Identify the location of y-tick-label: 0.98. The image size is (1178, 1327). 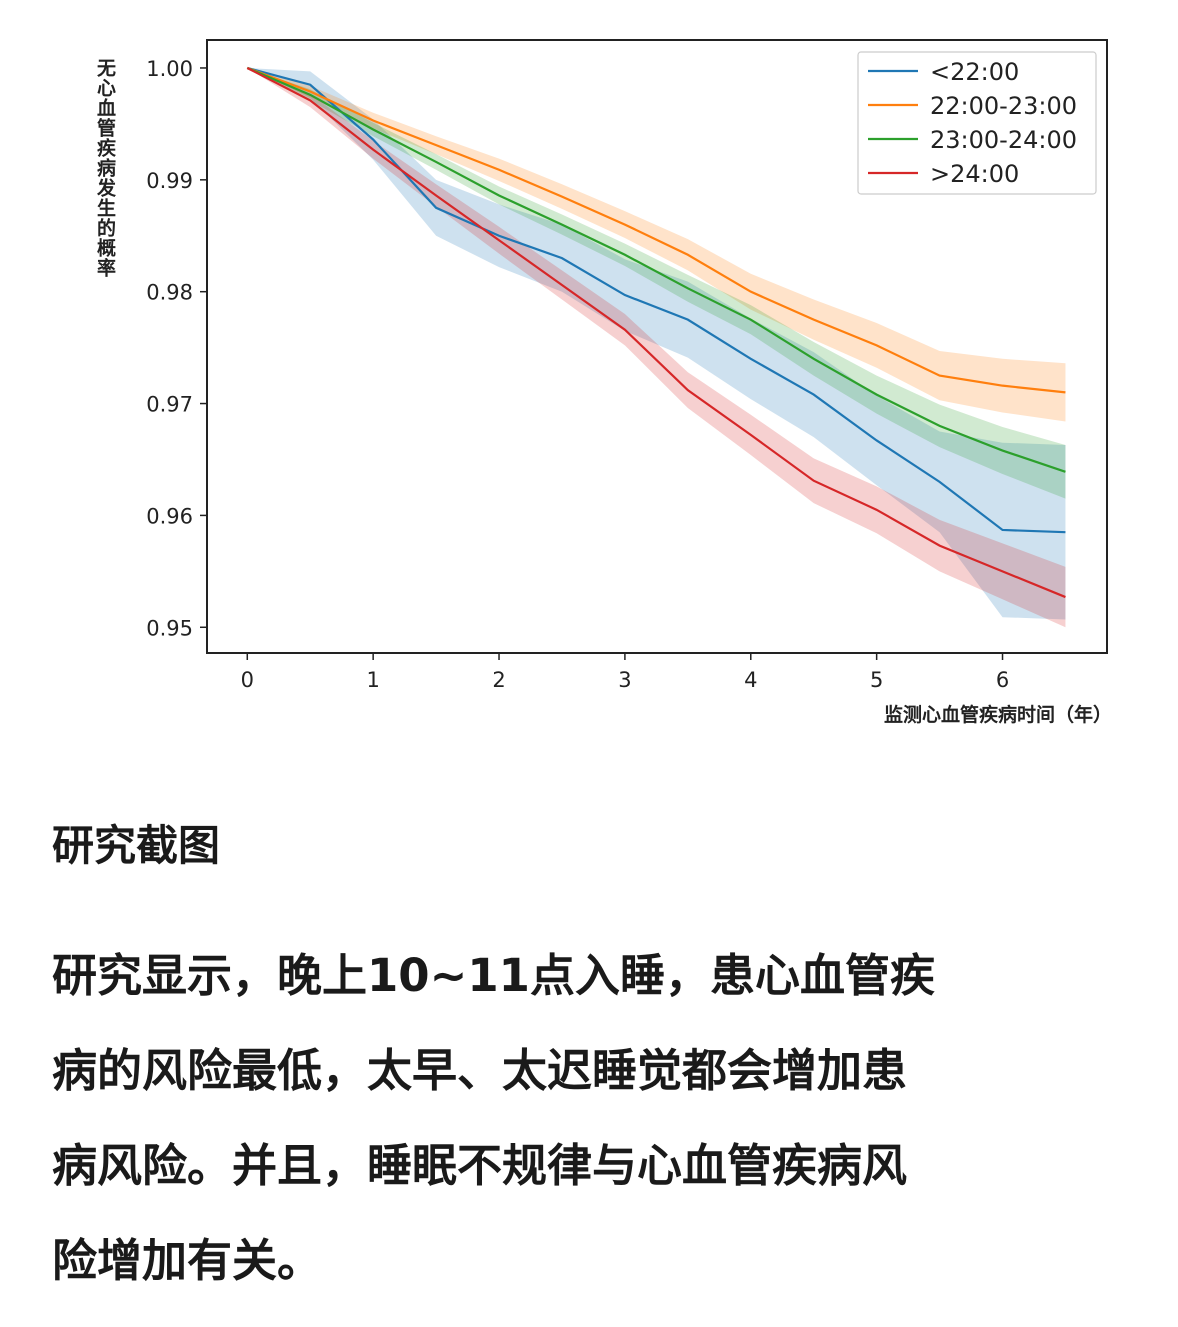
(169, 293).